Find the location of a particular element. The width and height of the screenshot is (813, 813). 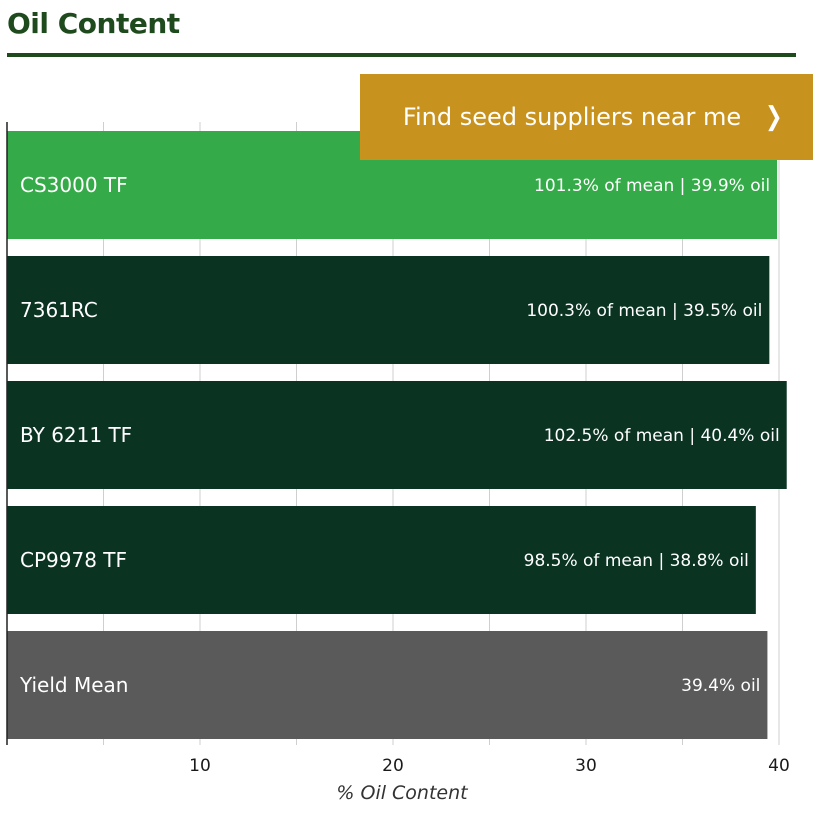

bar-category-label: BY 6211 TF is located at coordinates (76, 435).